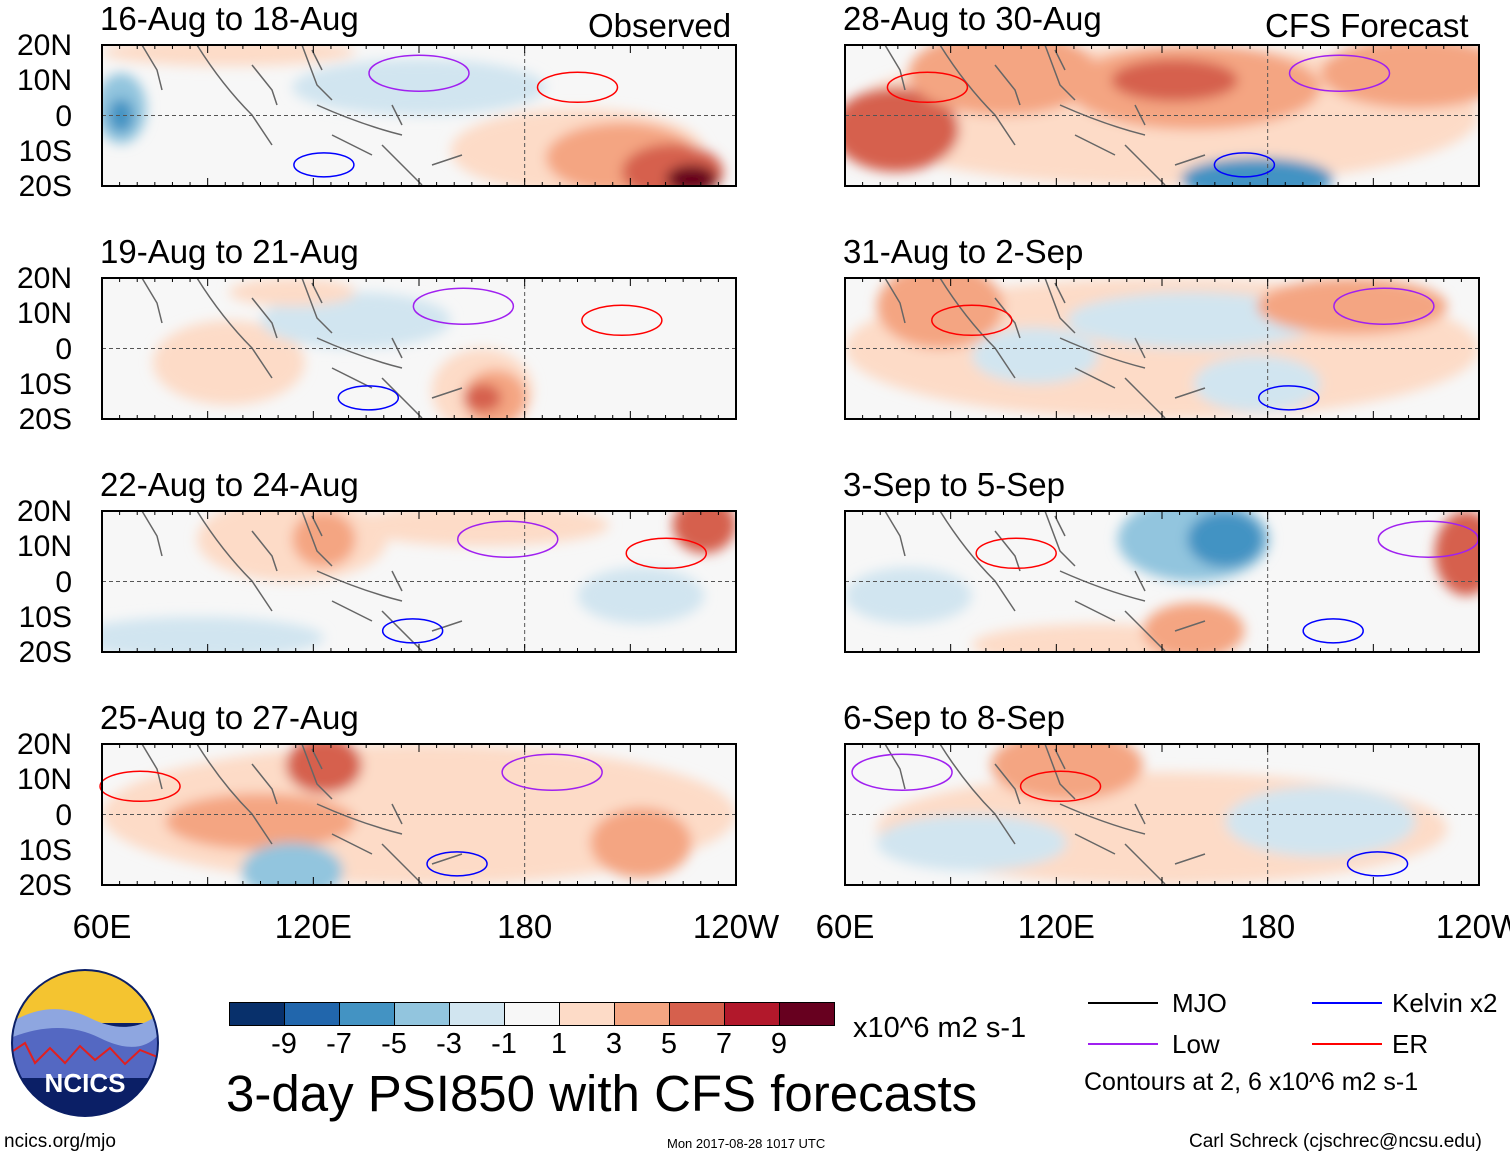  What do you see at coordinates (504, 1044) in the screenshot?
I see `colorbar-tick: -1` at bounding box center [504, 1044].